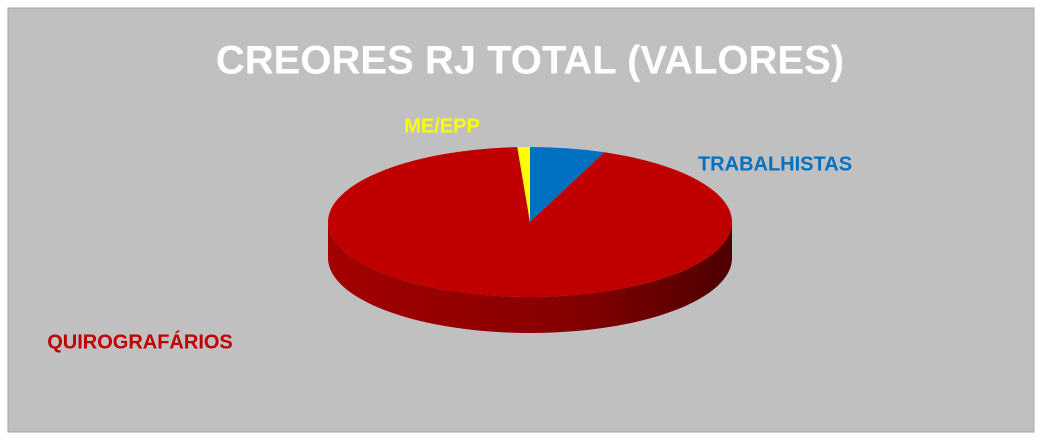 Image resolution: width=1042 pixels, height=439 pixels. I want to click on slice-label: TRABALHISTAS, so click(775, 164).